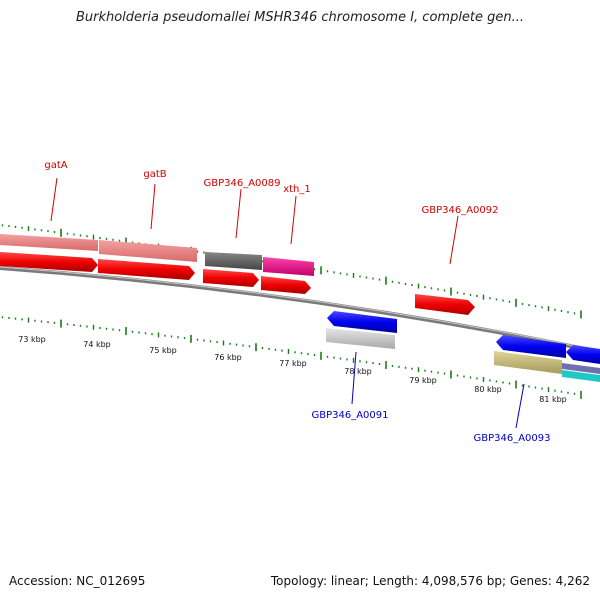 The image size is (600, 600). What do you see at coordinates (360, 338) in the screenshot?
I see `a0091-misc-bar` at bounding box center [360, 338].